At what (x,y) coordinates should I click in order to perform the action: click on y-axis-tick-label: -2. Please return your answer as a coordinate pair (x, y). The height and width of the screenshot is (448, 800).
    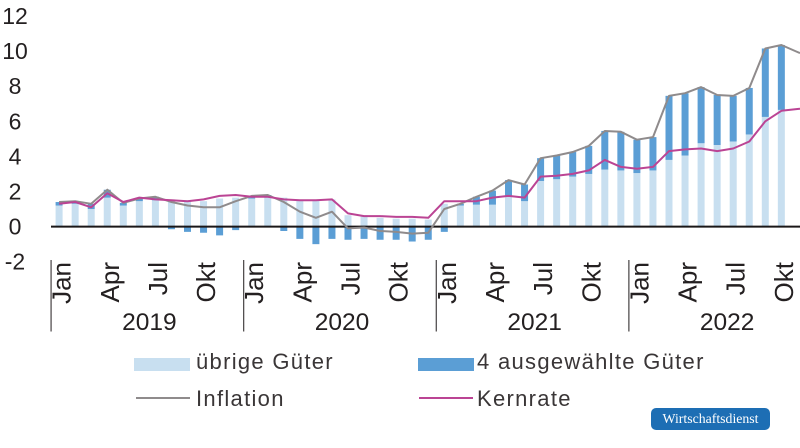
    Looking at the image, I should click on (15, 262).